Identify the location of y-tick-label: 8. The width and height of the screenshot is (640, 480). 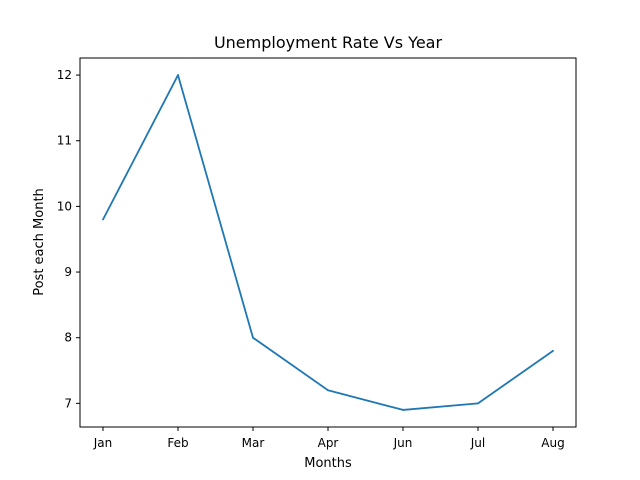
(68, 338).